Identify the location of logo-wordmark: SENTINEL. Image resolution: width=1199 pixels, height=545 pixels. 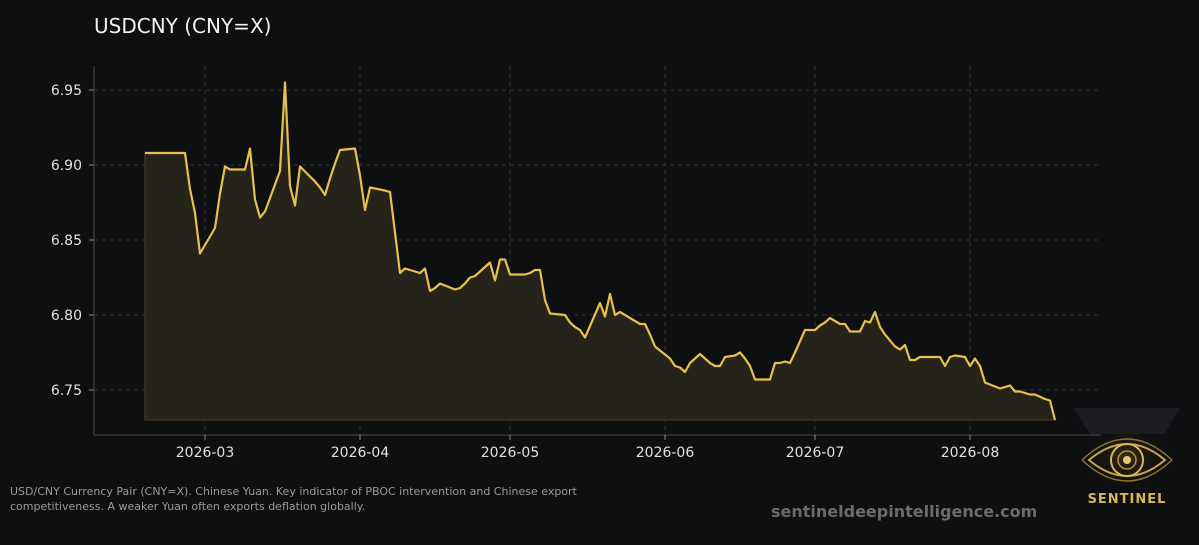
(1127, 499).